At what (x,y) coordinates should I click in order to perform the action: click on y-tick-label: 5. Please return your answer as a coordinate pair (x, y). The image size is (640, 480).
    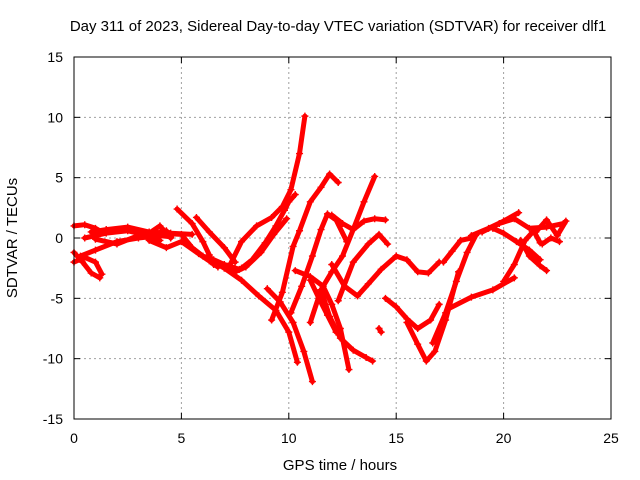
    Looking at the image, I should click on (59, 178).